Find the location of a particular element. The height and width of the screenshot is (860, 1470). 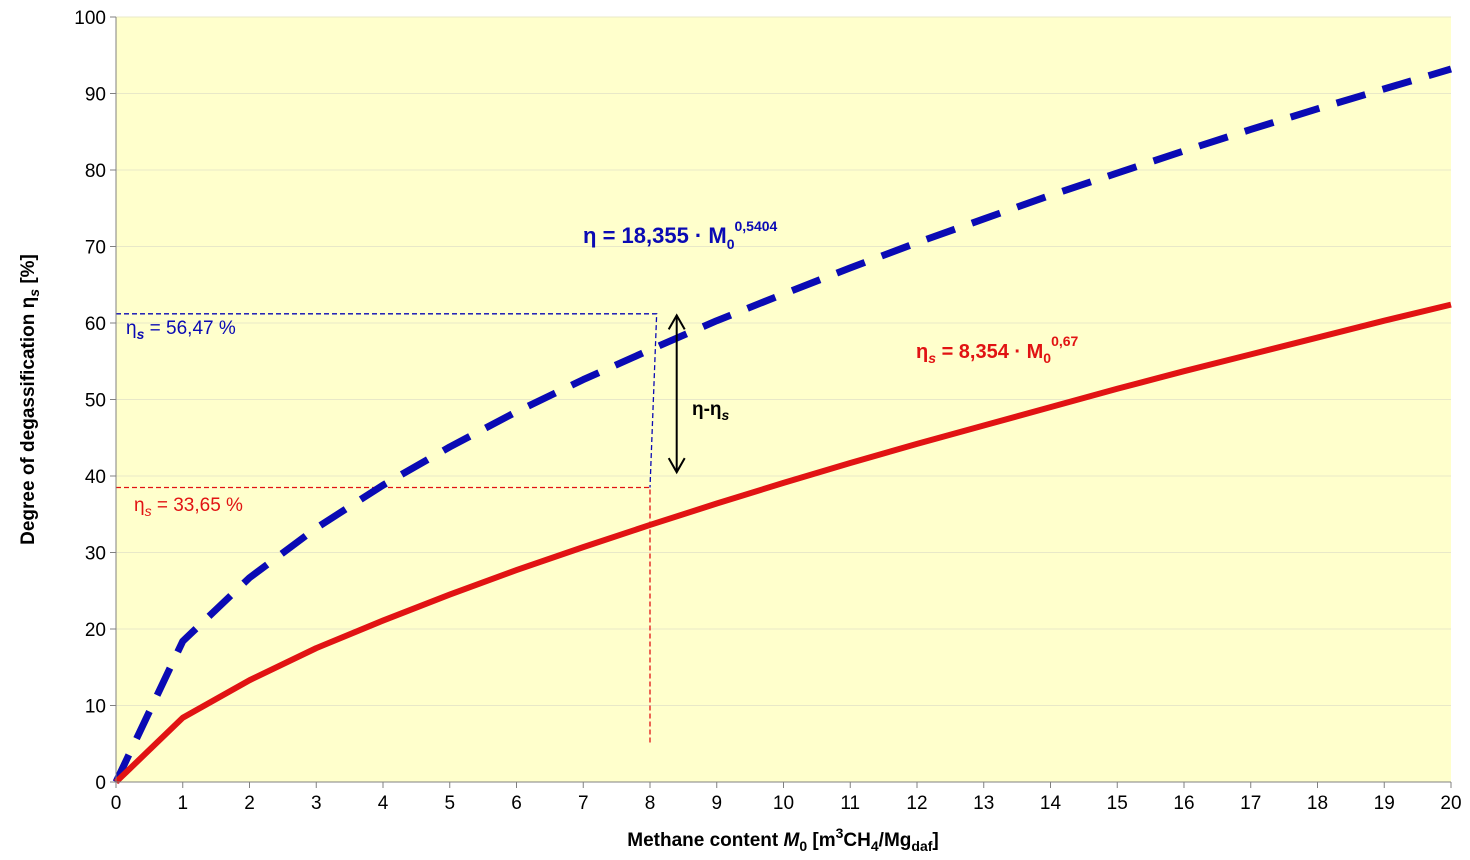

difference-arrow is located at coordinates (676, 394).